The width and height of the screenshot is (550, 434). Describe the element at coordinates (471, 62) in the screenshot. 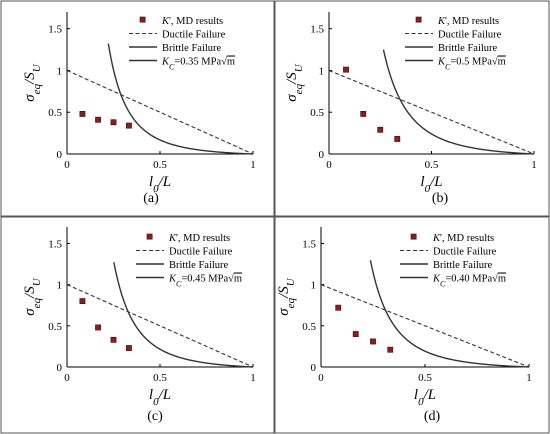

I see `legend-label-text: =0.5 MPa` at that location.